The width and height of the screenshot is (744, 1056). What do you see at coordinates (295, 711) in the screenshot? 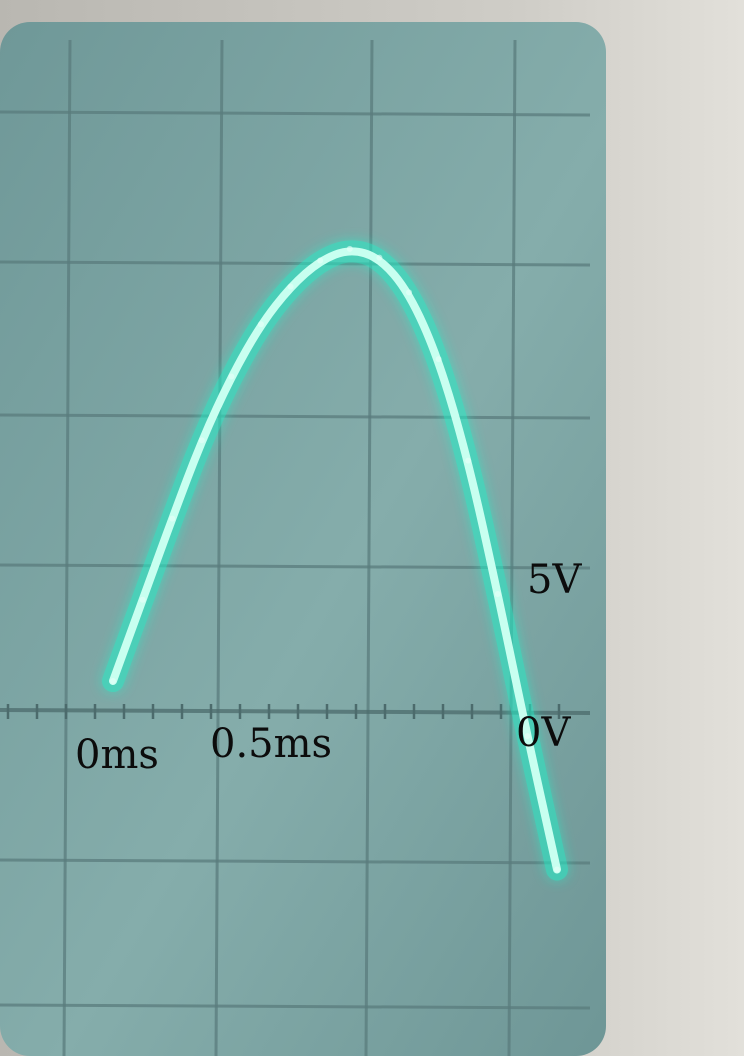
I see `center-axis-line` at bounding box center [295, 711].